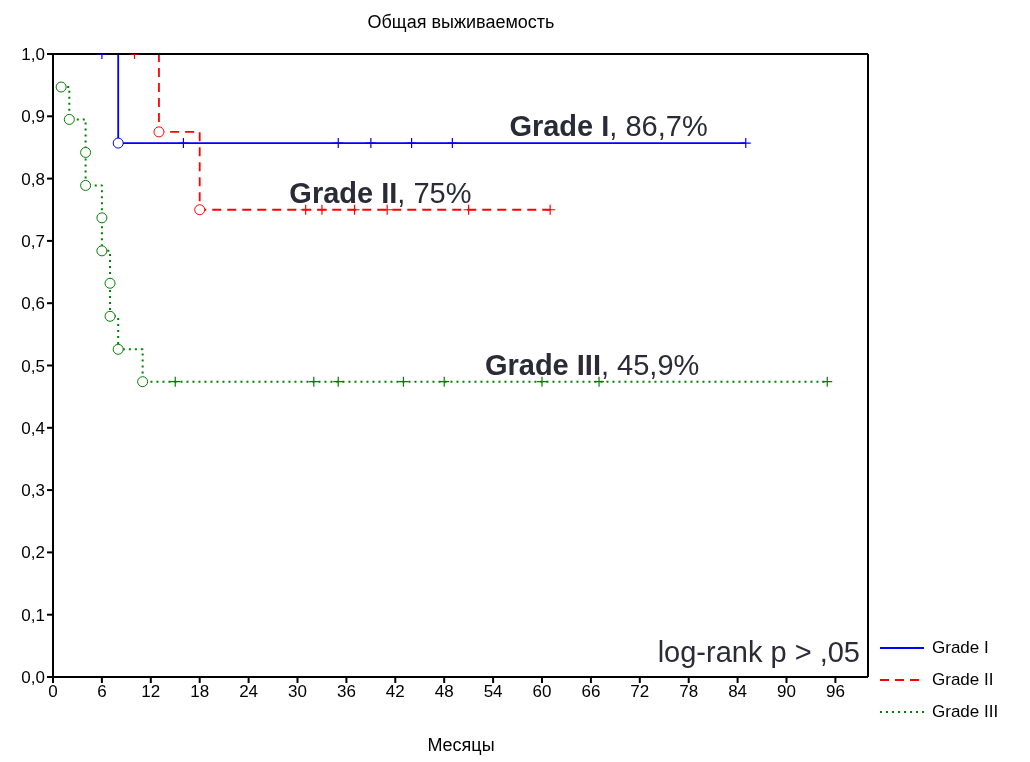 The image size is (1030, 762). Describe the element at coordinates (689, 692) in the screenshot. I see `x-tick-label: 78` at that location.